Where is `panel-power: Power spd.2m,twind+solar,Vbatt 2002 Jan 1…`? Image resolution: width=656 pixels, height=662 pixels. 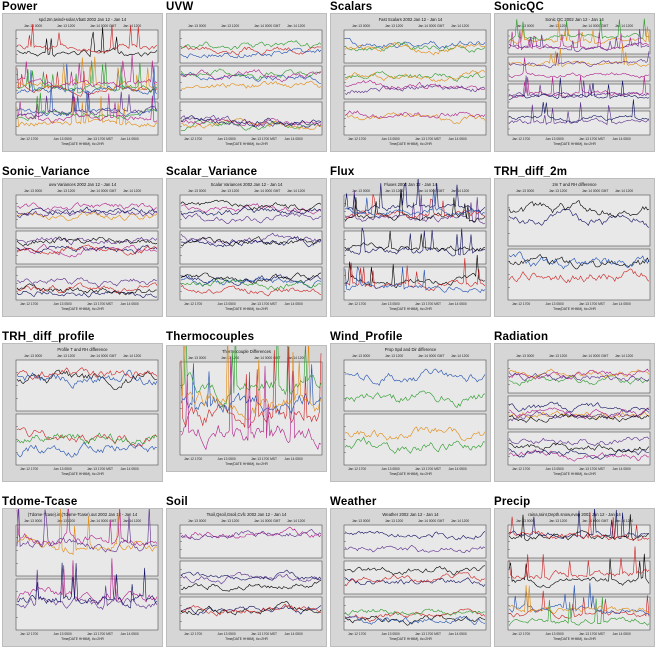
panel-power: Power spd.2m,twind+solar,Vbatt 2002 Jan 1… is located at coordinates (82, 82).